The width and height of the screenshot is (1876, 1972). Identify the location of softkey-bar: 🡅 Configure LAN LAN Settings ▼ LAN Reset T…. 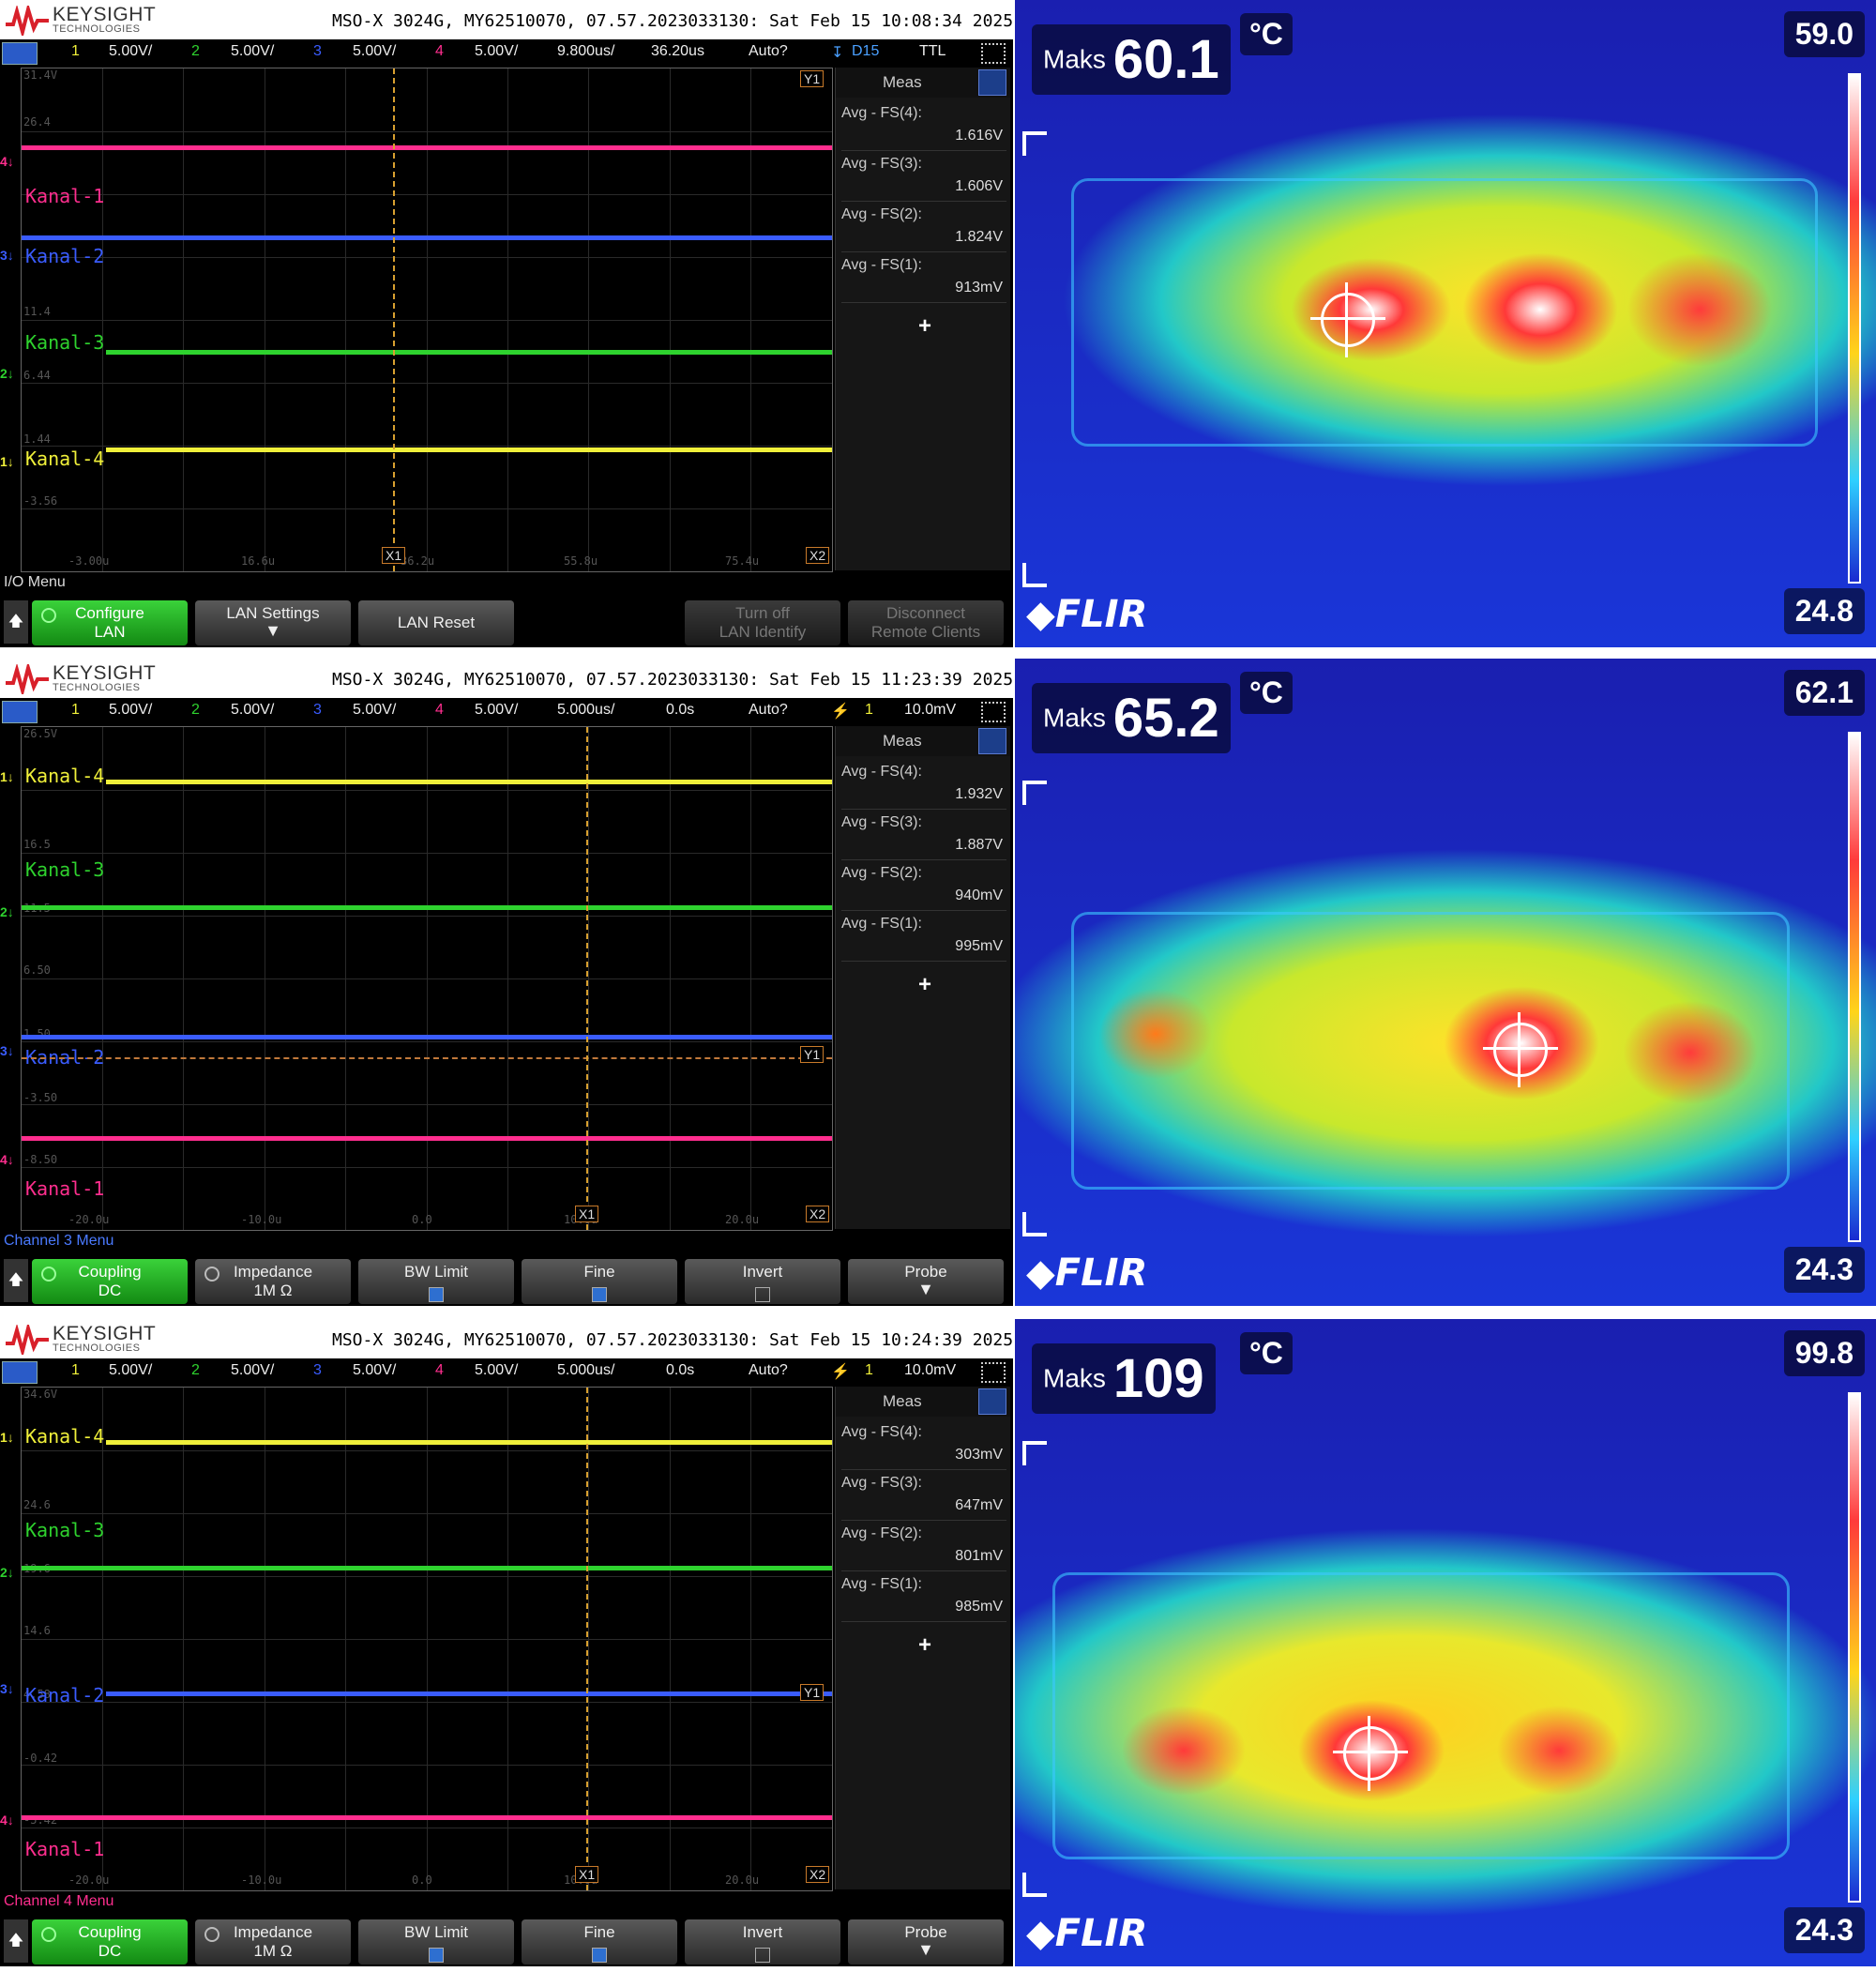
(506, 621).